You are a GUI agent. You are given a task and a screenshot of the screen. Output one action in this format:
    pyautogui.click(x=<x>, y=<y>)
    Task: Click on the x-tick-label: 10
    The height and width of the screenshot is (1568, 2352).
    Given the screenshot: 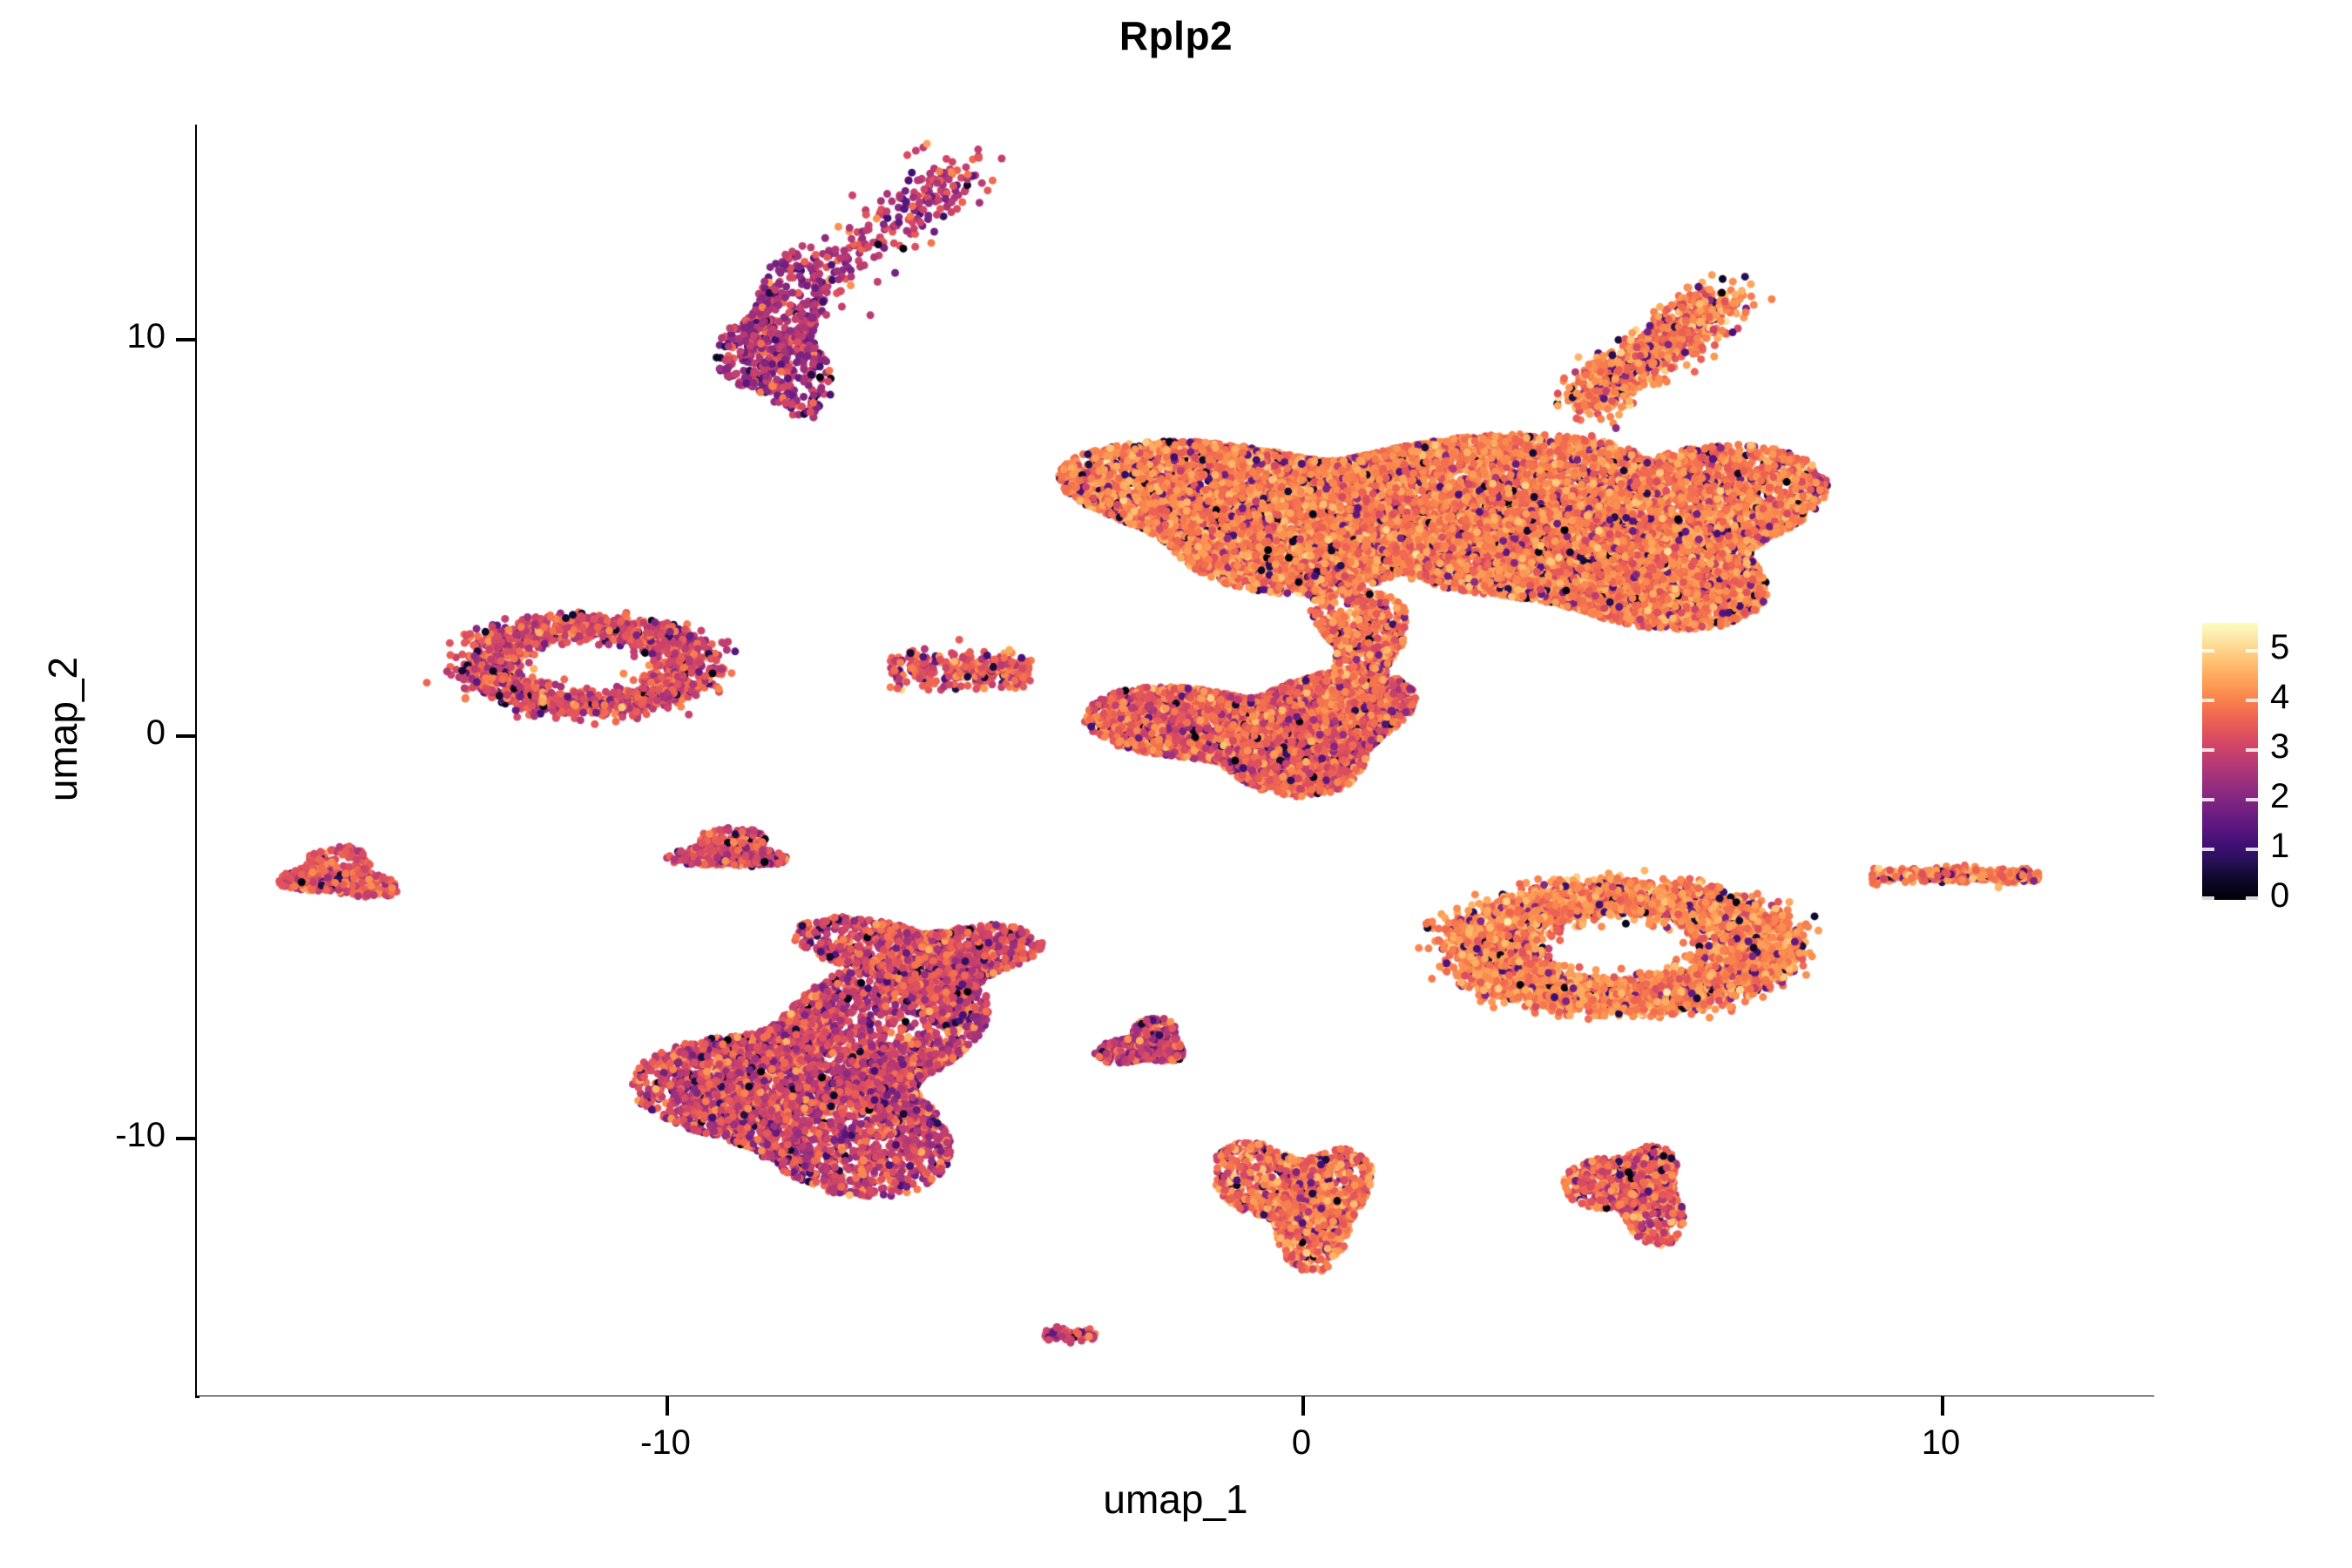 What is the action you would take?
    pyautogui.click(x=1941, y=1442)
    